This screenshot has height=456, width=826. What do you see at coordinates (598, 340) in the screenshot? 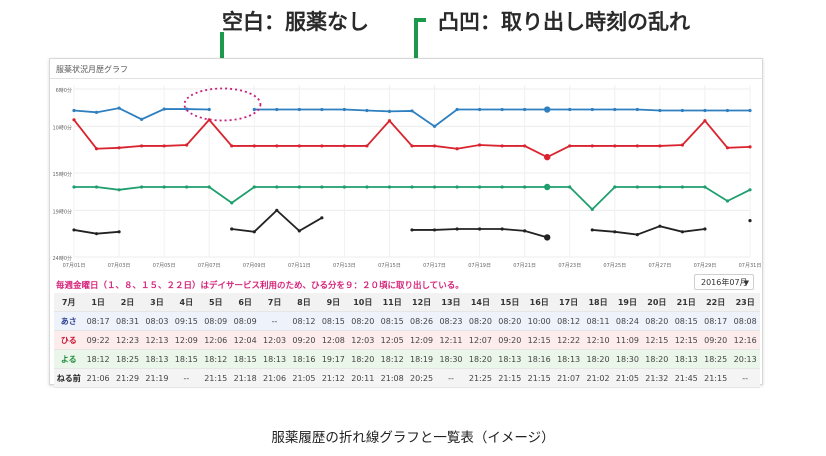
I see `table-cell: 12:10` at bounding box center [598, 340].